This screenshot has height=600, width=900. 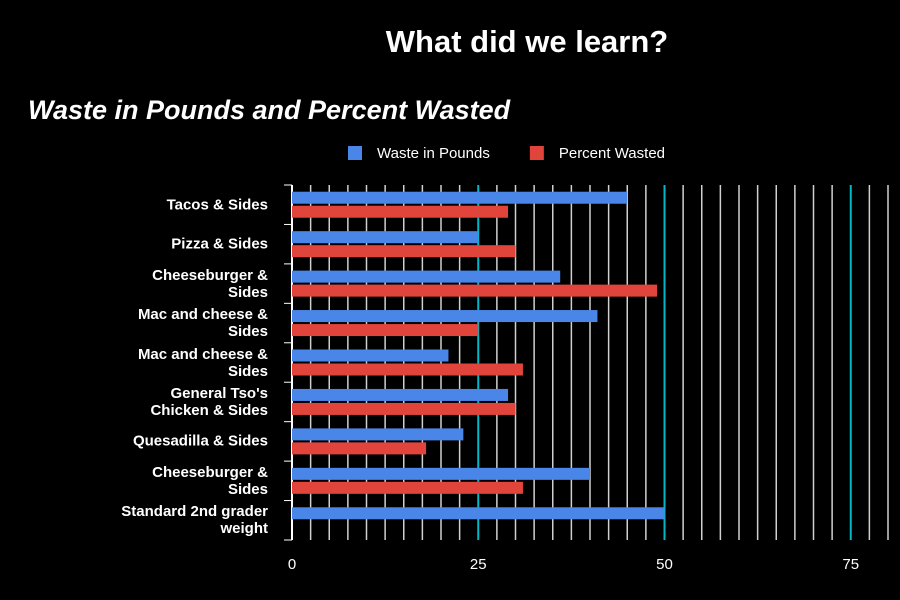 What do you see at coordinates (200, 441) in the screenshot?
I see `y-tick-label: Quesadilla & Sides` at bounding box center [200, 441].